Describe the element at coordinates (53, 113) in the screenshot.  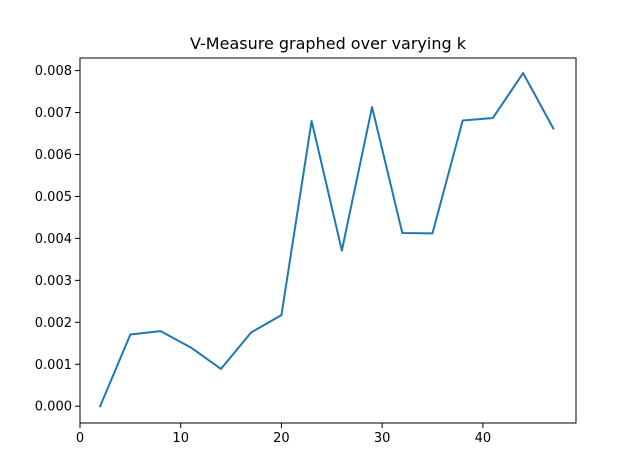
I see `y-tick-label: 0.007` at that location.